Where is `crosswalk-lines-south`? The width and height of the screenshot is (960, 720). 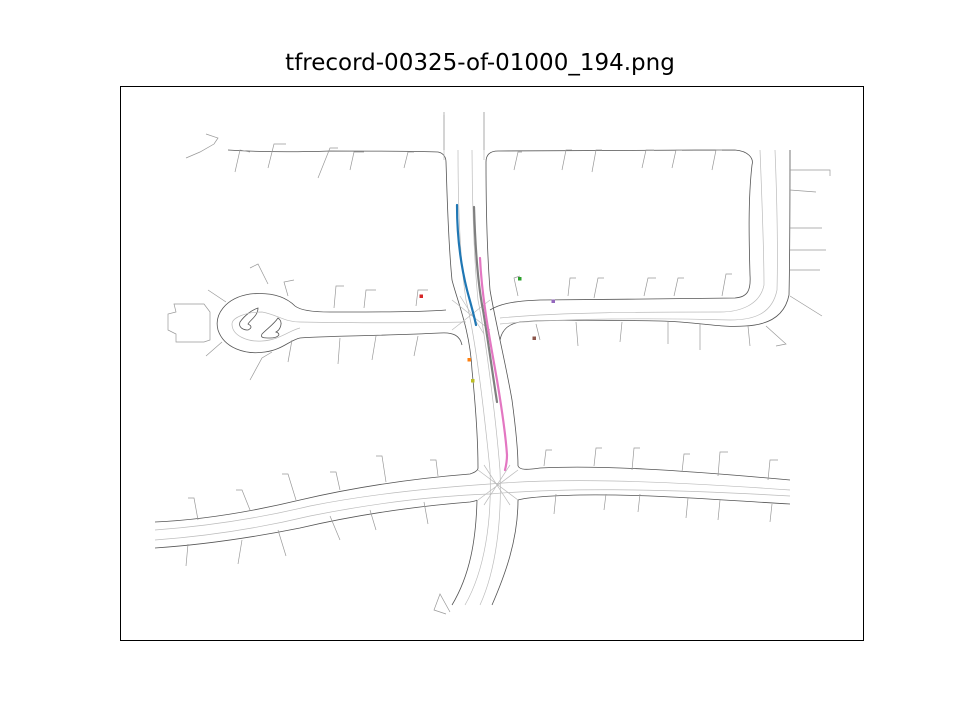
crosswalk-lines-south is located at coordinates (498, 485).